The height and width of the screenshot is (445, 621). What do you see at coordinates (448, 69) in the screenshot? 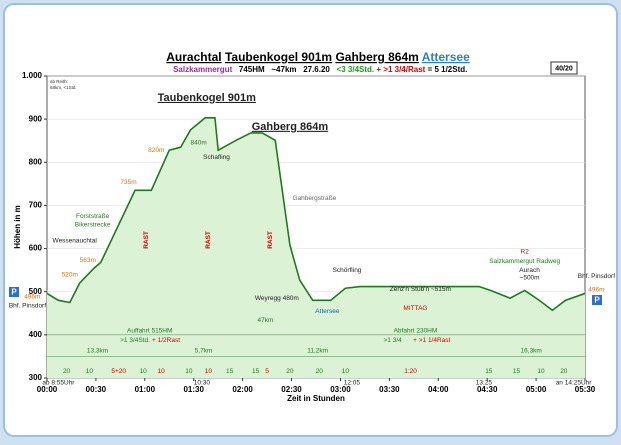
I see `subtitle-part: = 5 1/2Std.` at bounding box center [448, 69].